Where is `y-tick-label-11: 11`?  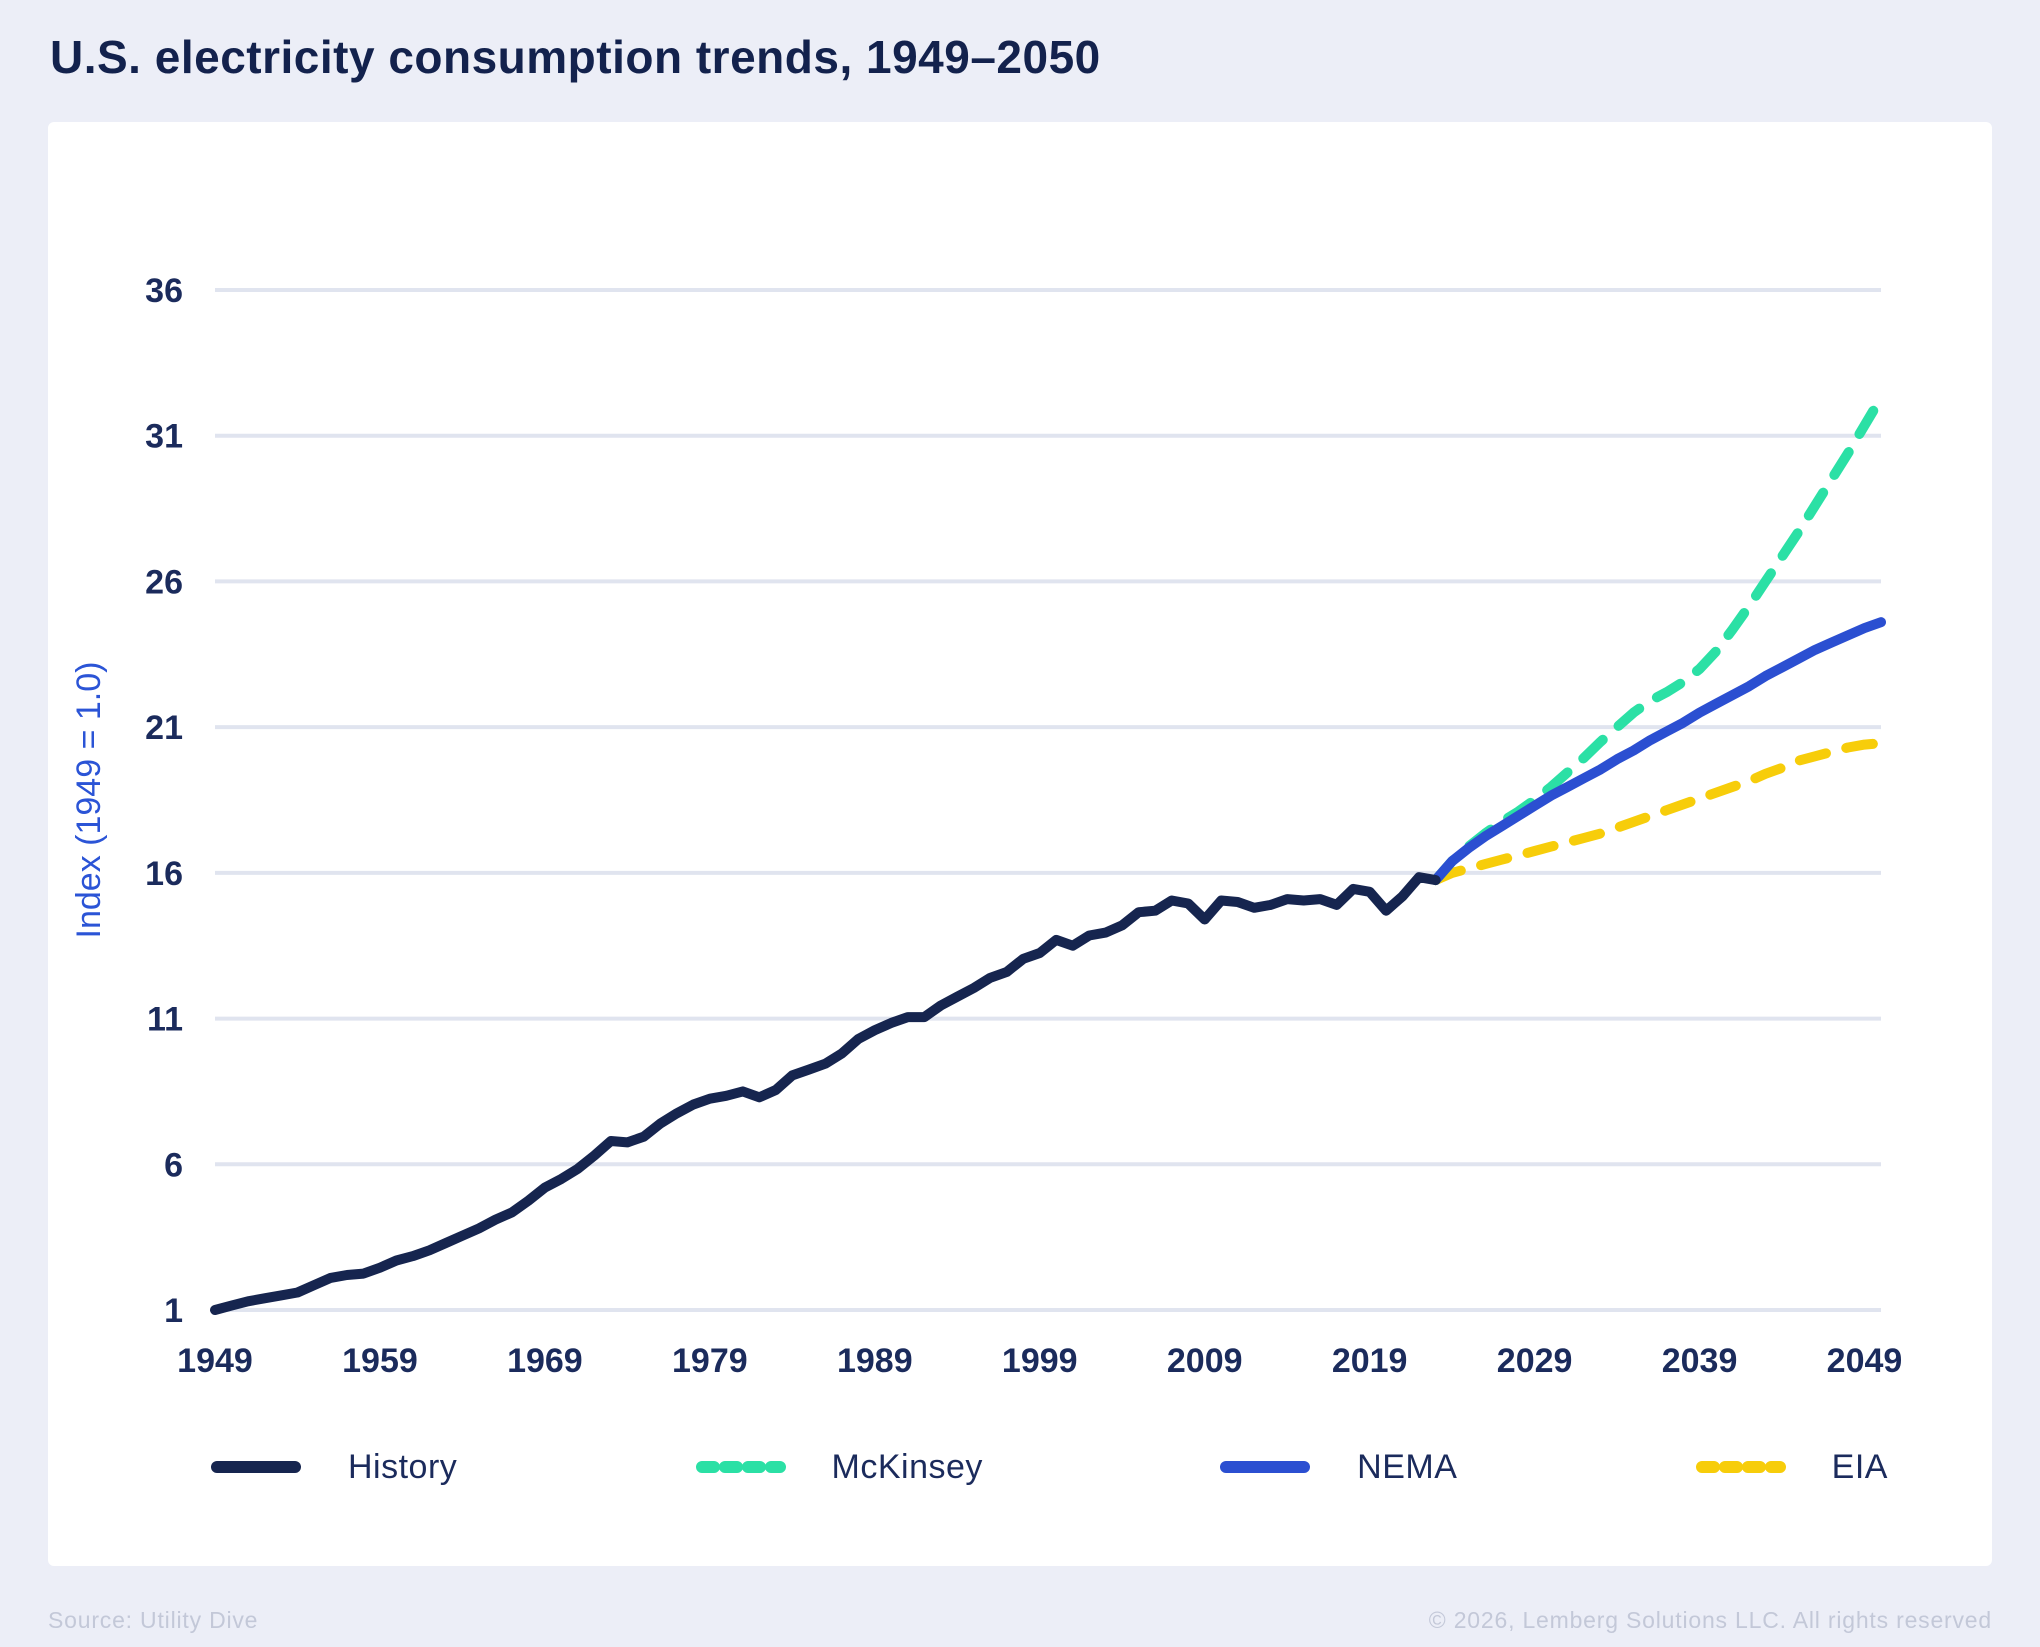
y-tick-label-11: 11 is located at coordinates (165, 1020).